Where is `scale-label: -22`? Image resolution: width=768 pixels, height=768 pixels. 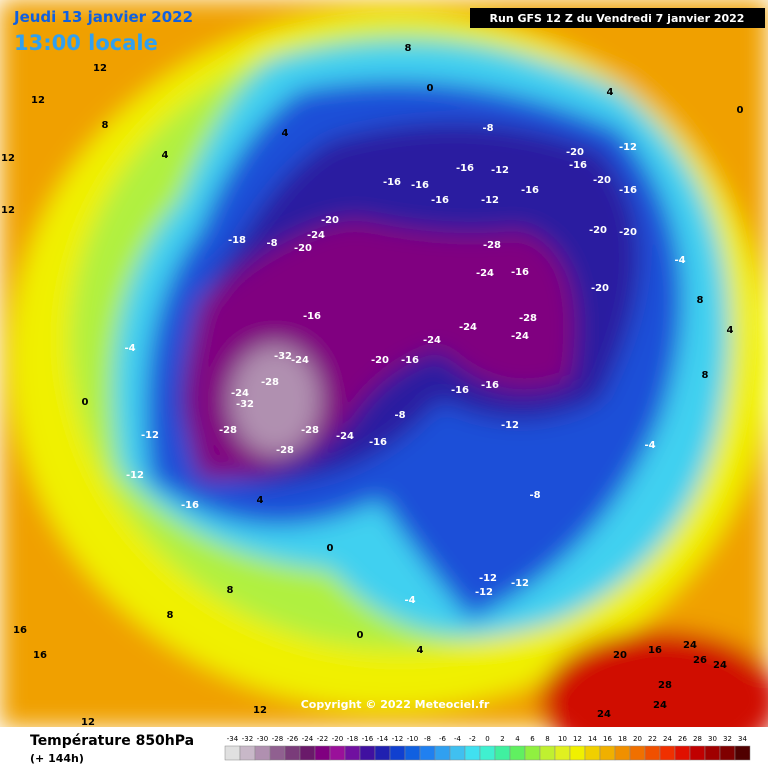 scale-label: -22 is located at coordinates (322, 739).